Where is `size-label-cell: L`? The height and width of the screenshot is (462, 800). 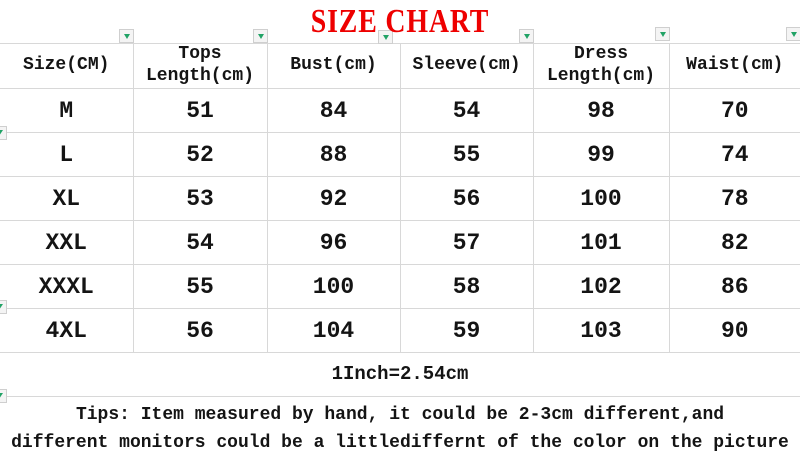
size-label-cell: L is located at coordinates (67, 154).